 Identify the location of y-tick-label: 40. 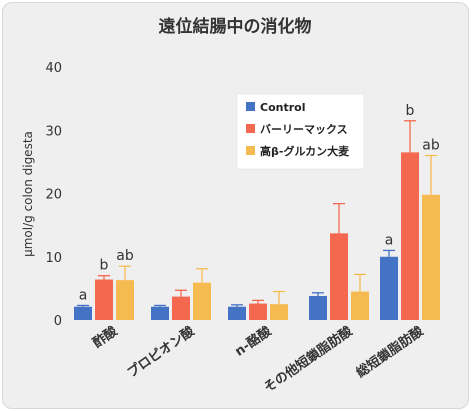
(53, 68).